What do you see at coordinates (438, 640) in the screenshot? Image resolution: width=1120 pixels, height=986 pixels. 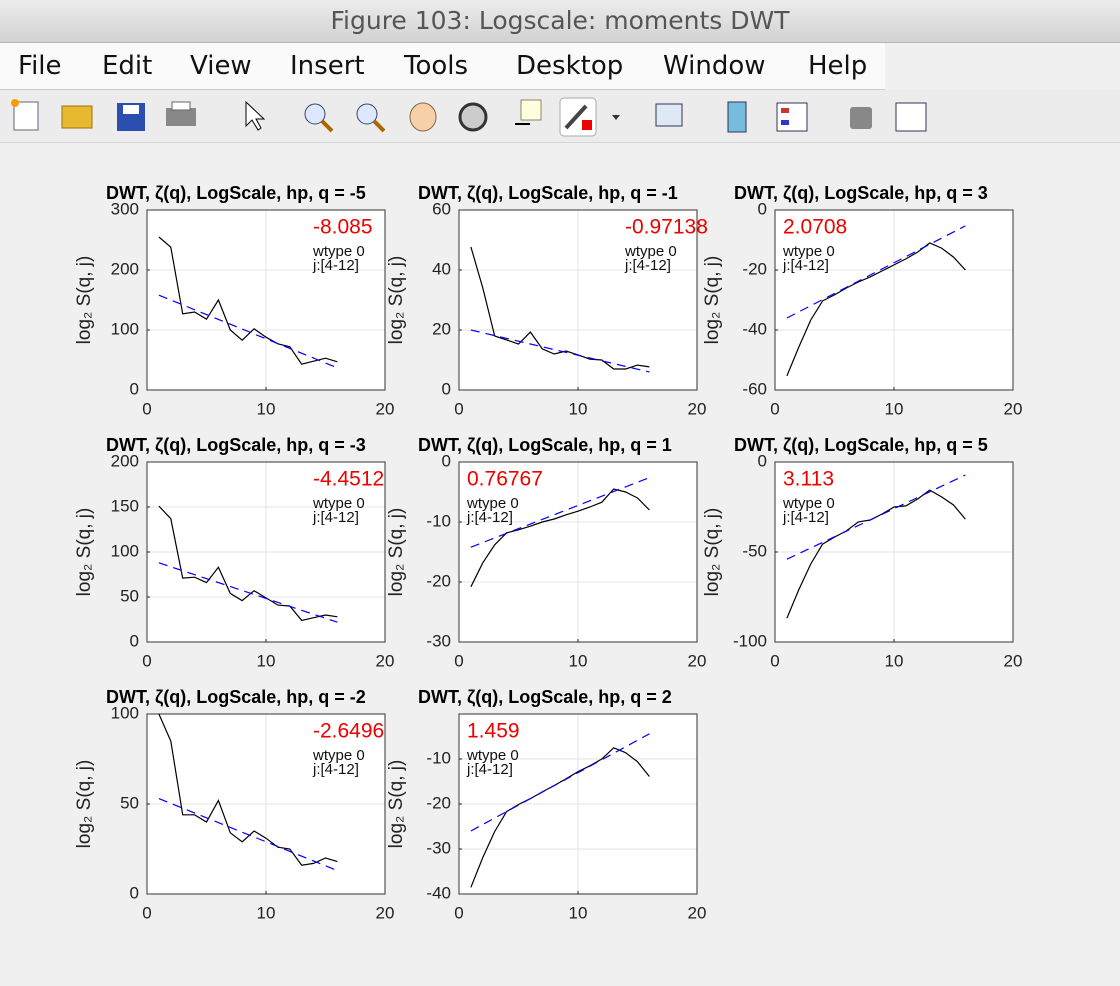 I see `y-tick-label: -30` at bounding box center [438, 640].